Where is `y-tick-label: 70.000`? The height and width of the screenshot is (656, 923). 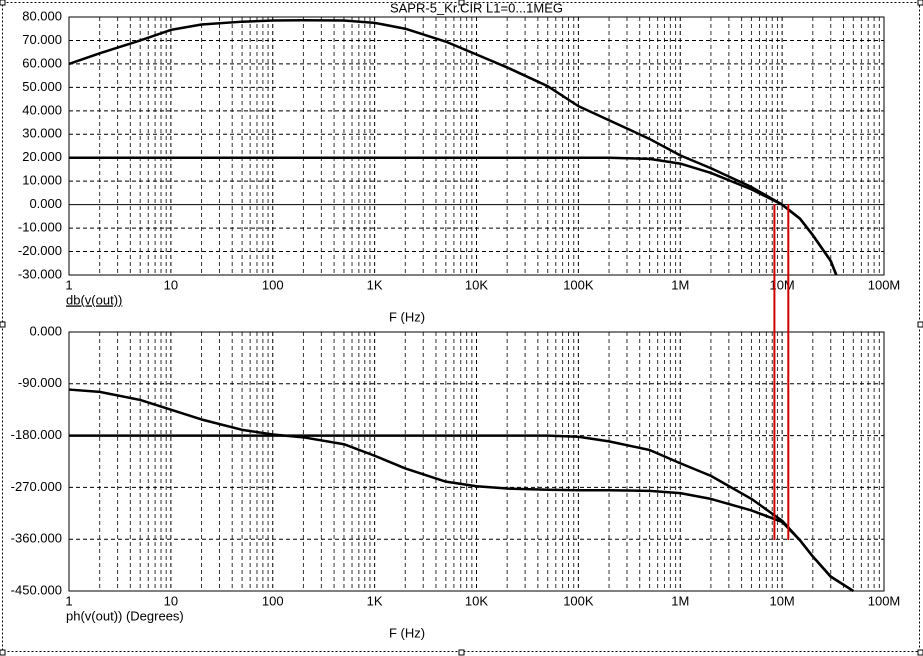
y-tick-label: 70.000 is located at coordinates (42, 39).